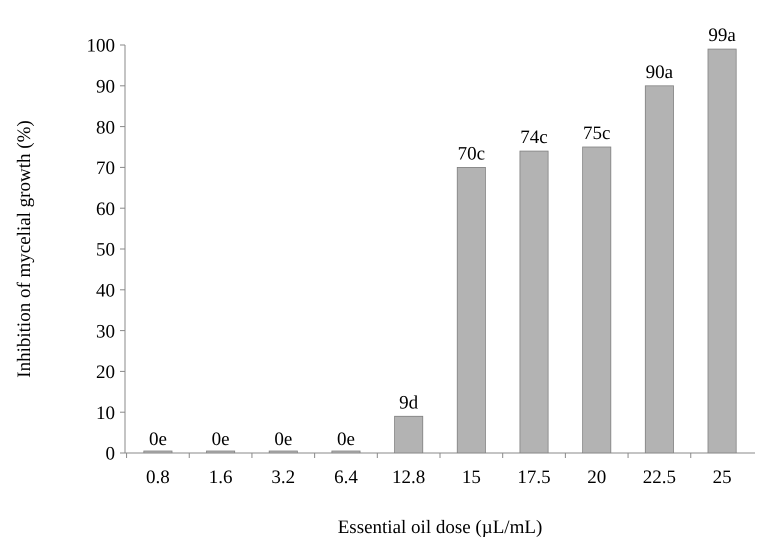 Image resolution: width=775 pixels, height=553 pixels. Describe the element at coordinates (105, 291) in the screenshot. I see `y-tick-label: 40` at that location.